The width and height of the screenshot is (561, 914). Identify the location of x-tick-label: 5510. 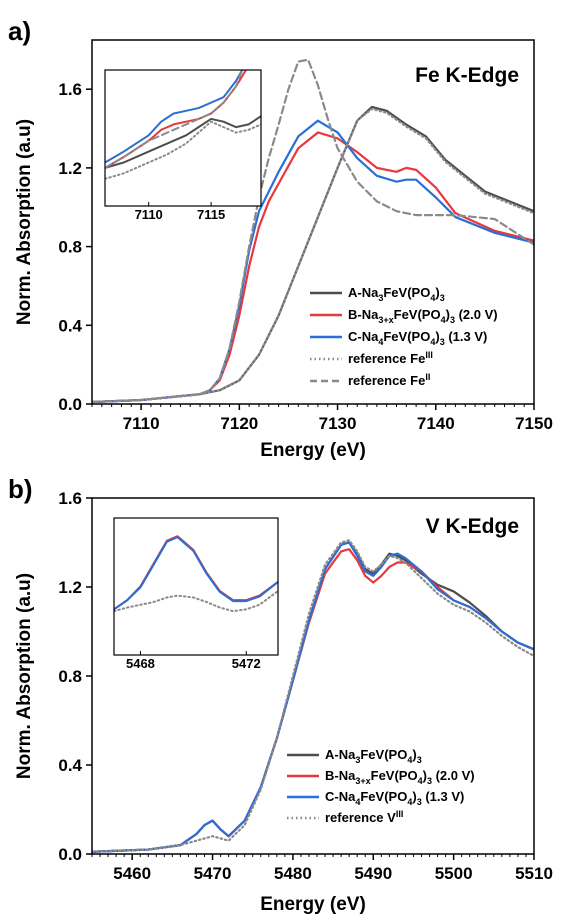
(534, 873).